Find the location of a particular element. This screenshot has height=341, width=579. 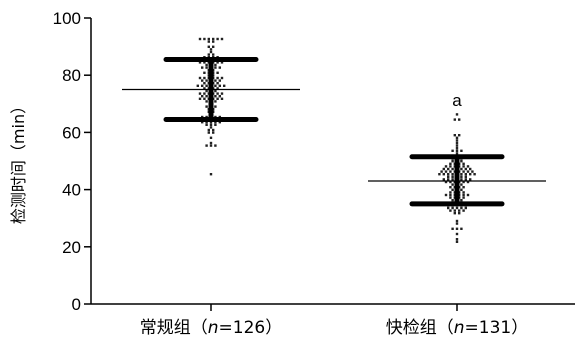

y-tick-label: 20 is located at coordinates (71, 247).